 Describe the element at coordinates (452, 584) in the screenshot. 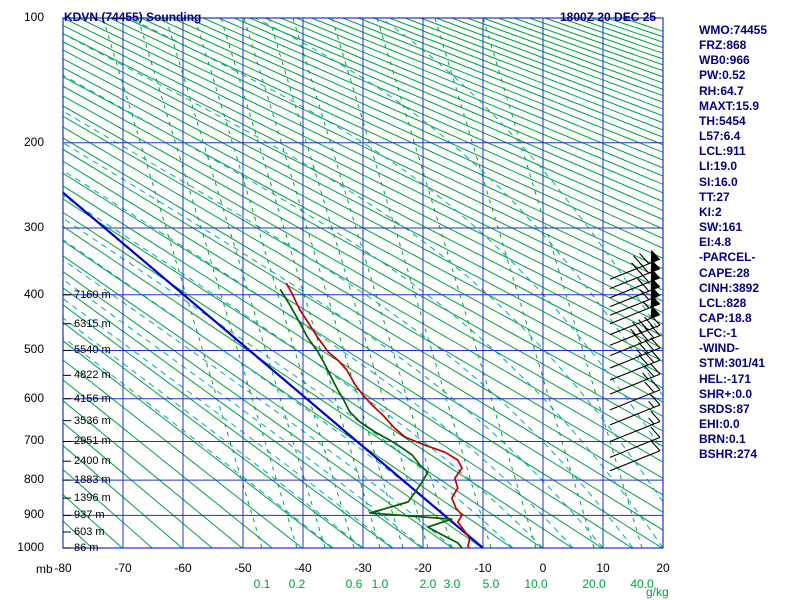

I see `mixing-ratio-label: 3.0` at that location.